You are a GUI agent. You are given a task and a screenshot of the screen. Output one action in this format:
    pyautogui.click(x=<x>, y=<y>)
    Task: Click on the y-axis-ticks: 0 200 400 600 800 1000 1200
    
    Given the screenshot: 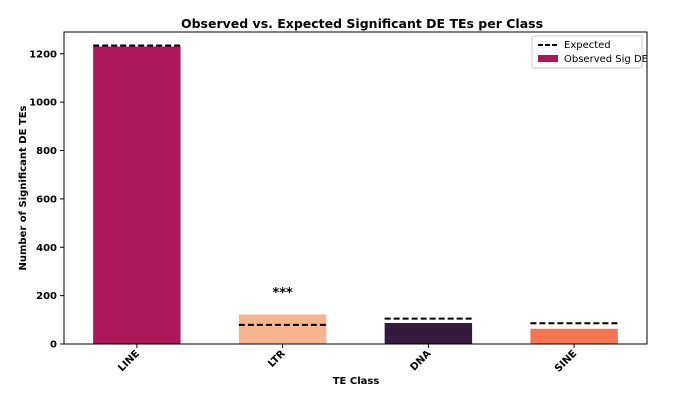 What is the action you would take?
    pyautogui.click(x=46, y=200)
    